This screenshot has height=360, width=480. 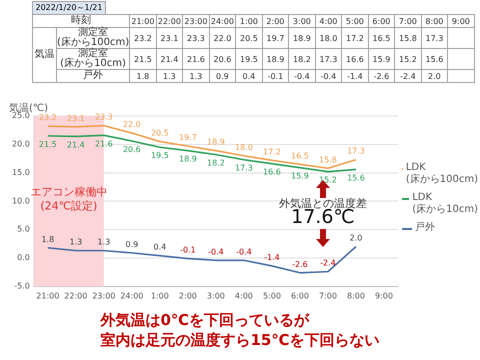 I want to click on data-label: 18.2, so click(x=216, y=163).